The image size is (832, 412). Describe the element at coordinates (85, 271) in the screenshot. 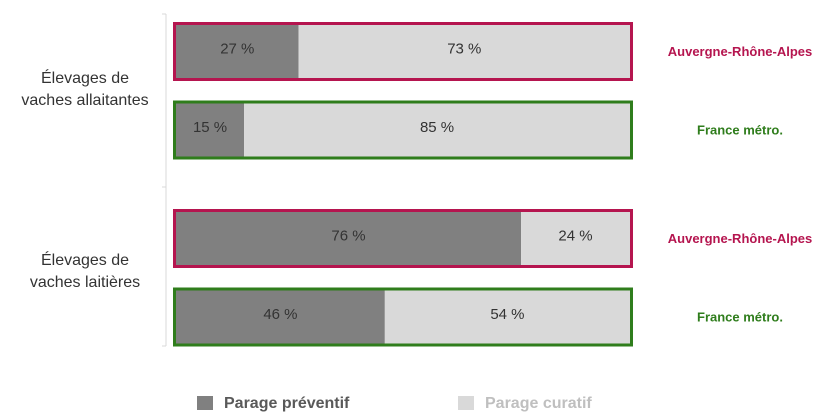

I see `group-label: Élevages de vaches laitières` at that location.